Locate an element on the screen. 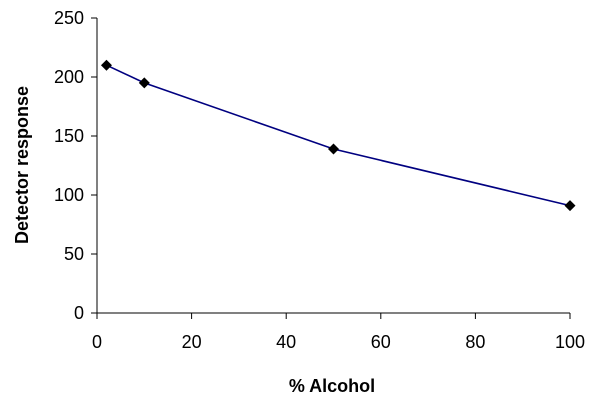  y-tick-label: 0 is located at coordinates (79, 313).